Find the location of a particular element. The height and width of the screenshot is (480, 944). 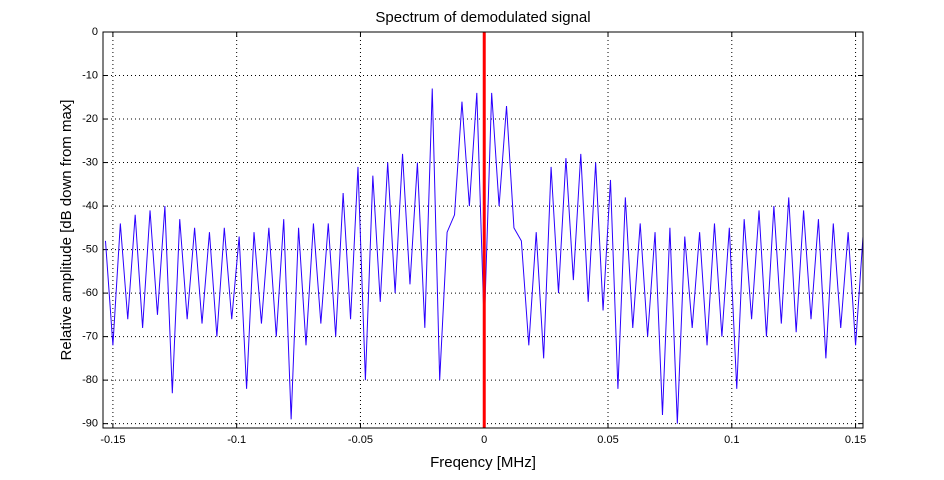

y-axis-label: Relative amplitude [dB down from max] is located at coordinates (66, 230).